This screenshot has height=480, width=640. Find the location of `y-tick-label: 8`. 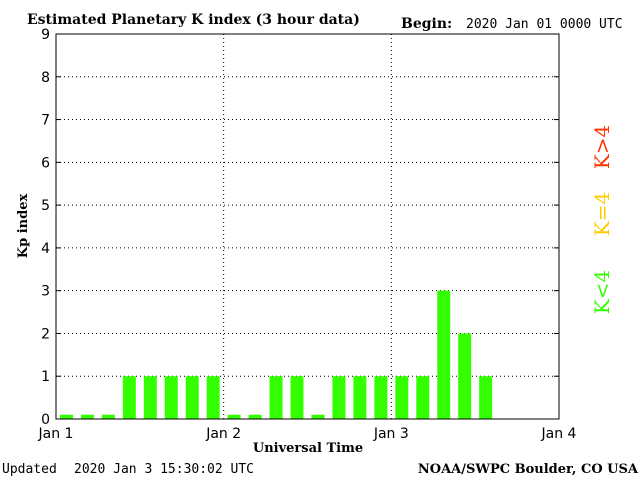

y-tick-label: 8 is located at coordinates (45, 78).